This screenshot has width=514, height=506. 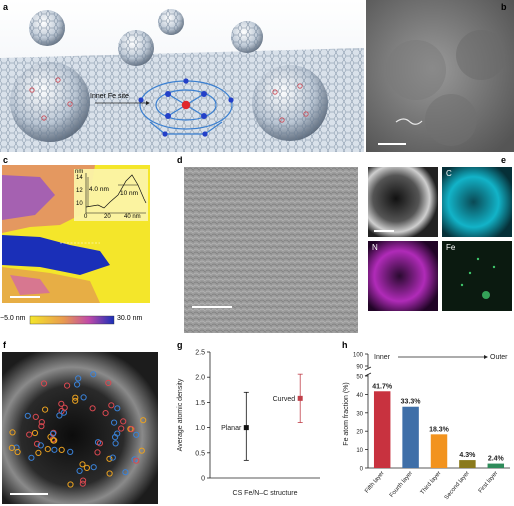 I want to click on bar-value-label: 2.4%, so click(x=496, y=459).